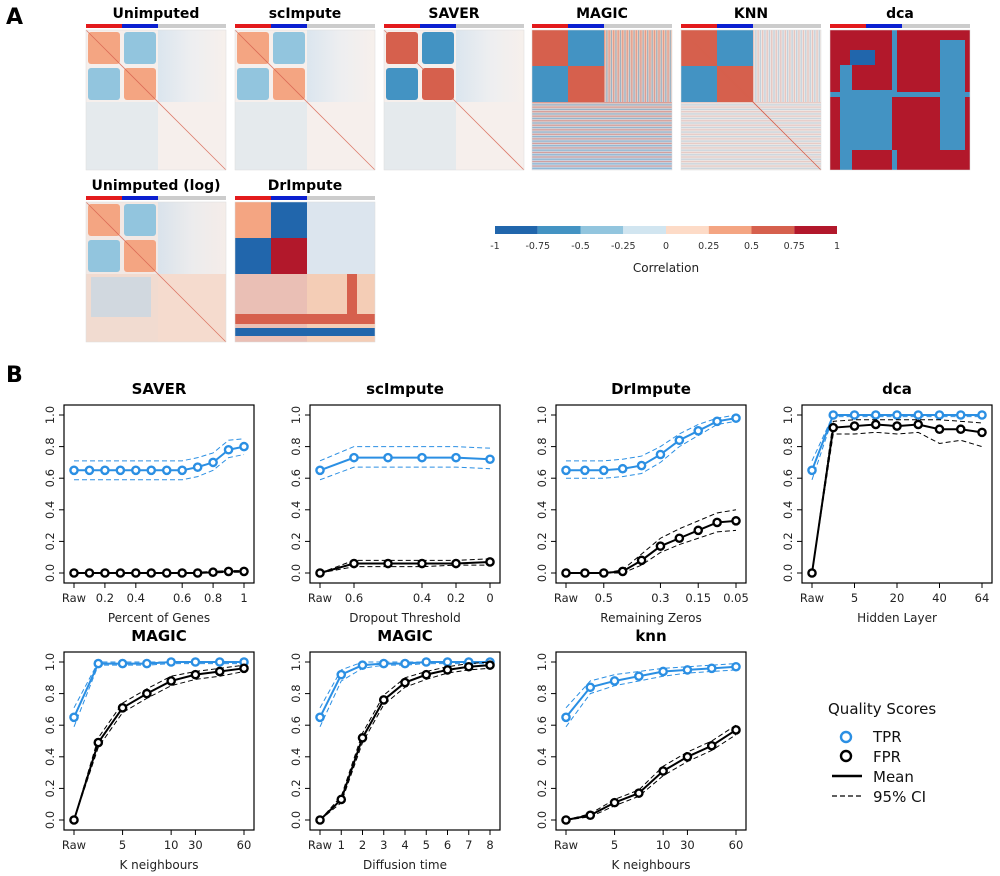 The height and width of the screenshot is (876, 1000). Describe the element at coordinates (404, 618) in the screenshot. I see `x-axis-label: Dropout Threshold` at that location.